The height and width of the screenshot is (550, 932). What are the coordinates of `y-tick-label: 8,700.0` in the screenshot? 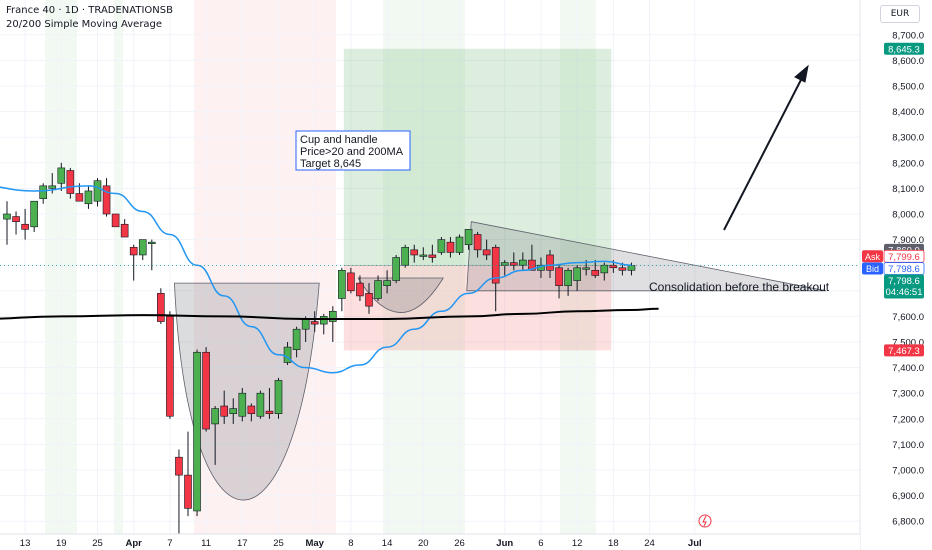 It's located at (908, 35).